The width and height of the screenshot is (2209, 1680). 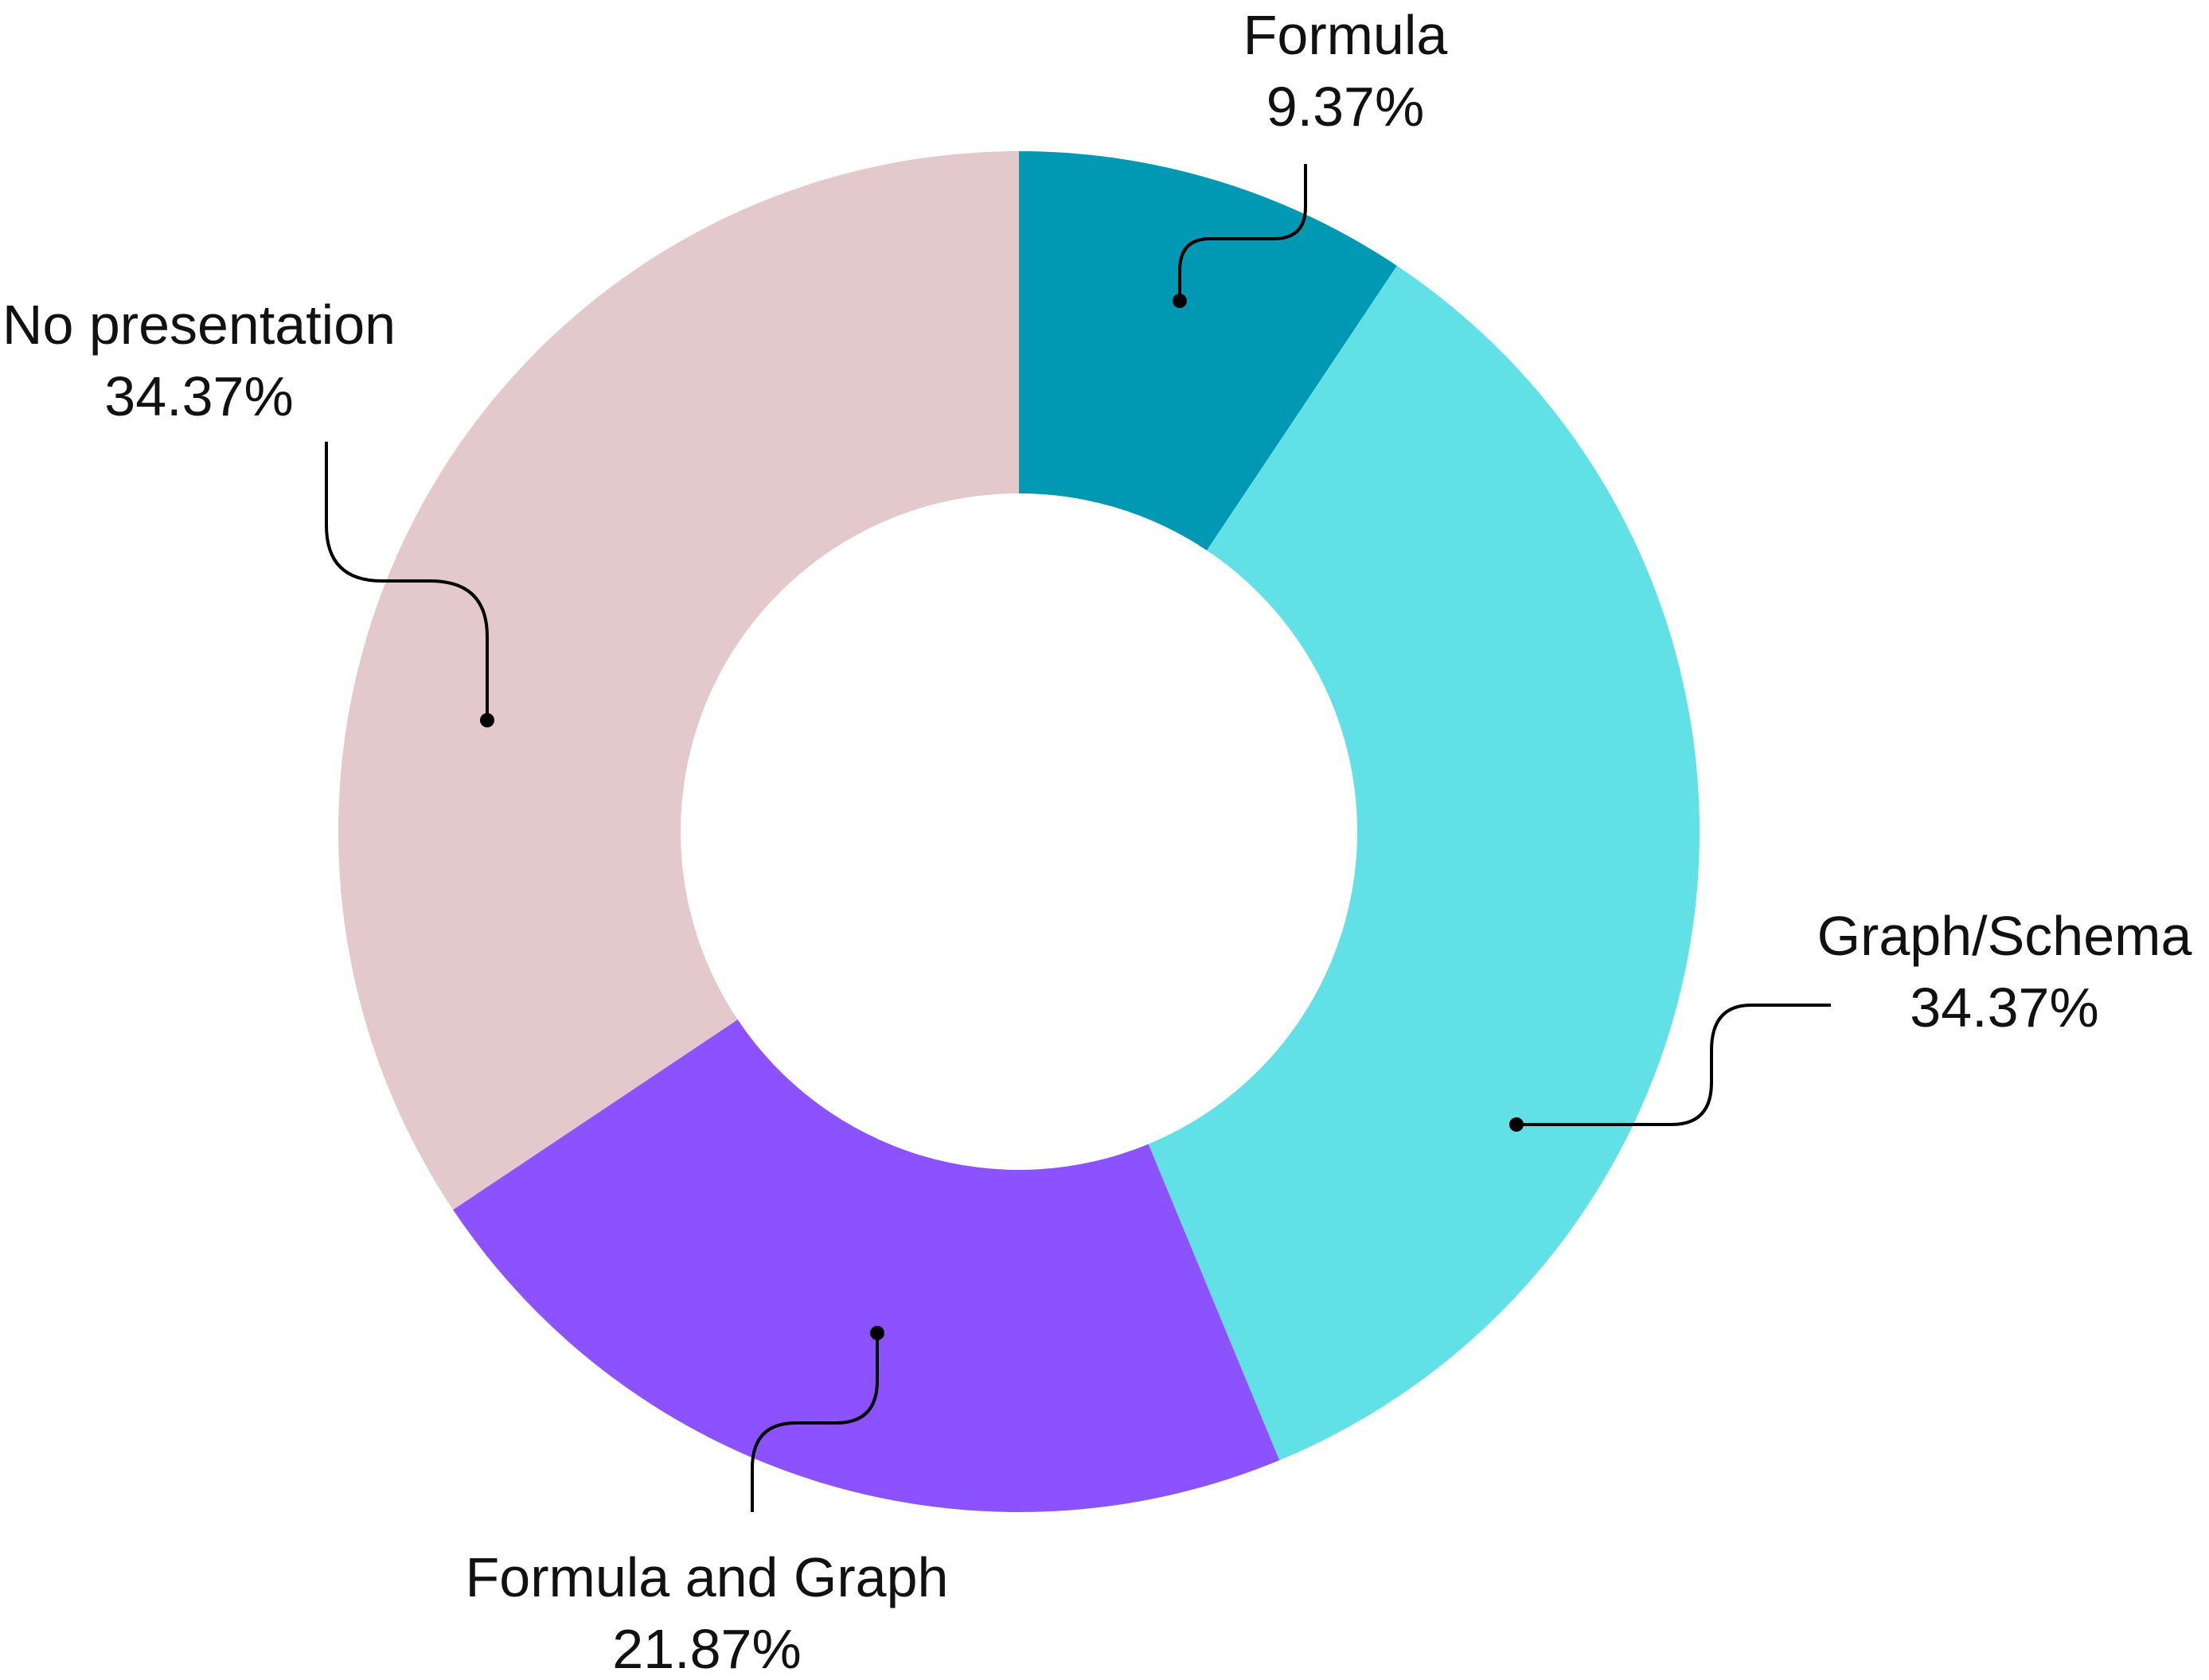 What do you see at coordinates (198, 396) in the screenshot?
I see `label-value-no-presentation: 34.37%` at bounding box center [198, 396].